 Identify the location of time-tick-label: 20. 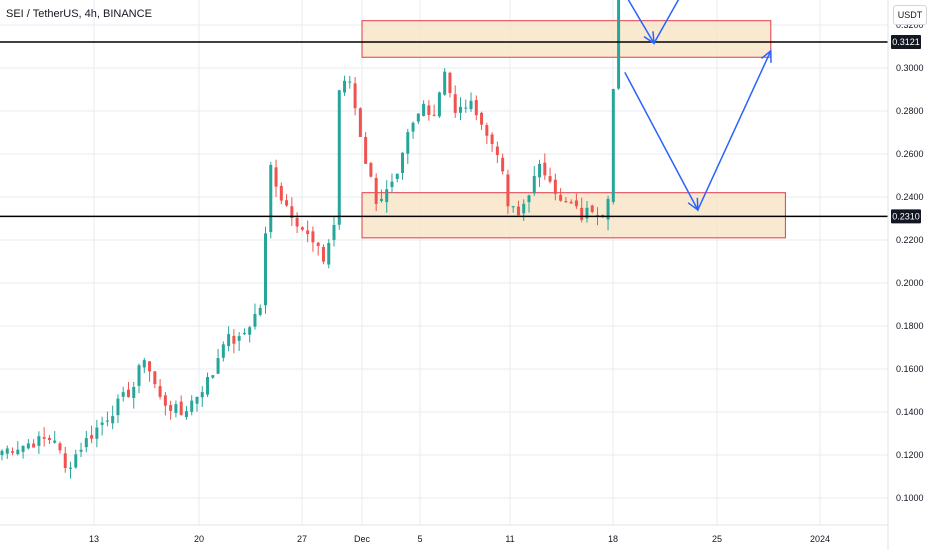
(199, 539).